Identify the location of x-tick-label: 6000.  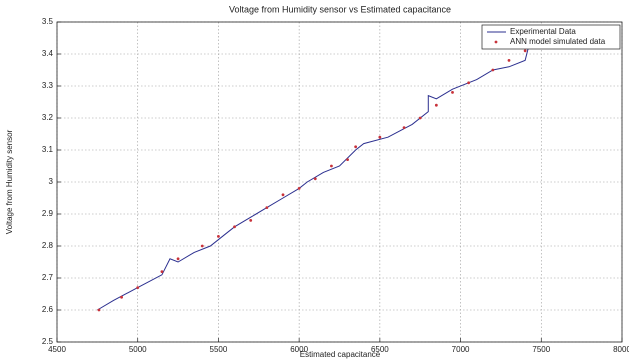
(299, 349).